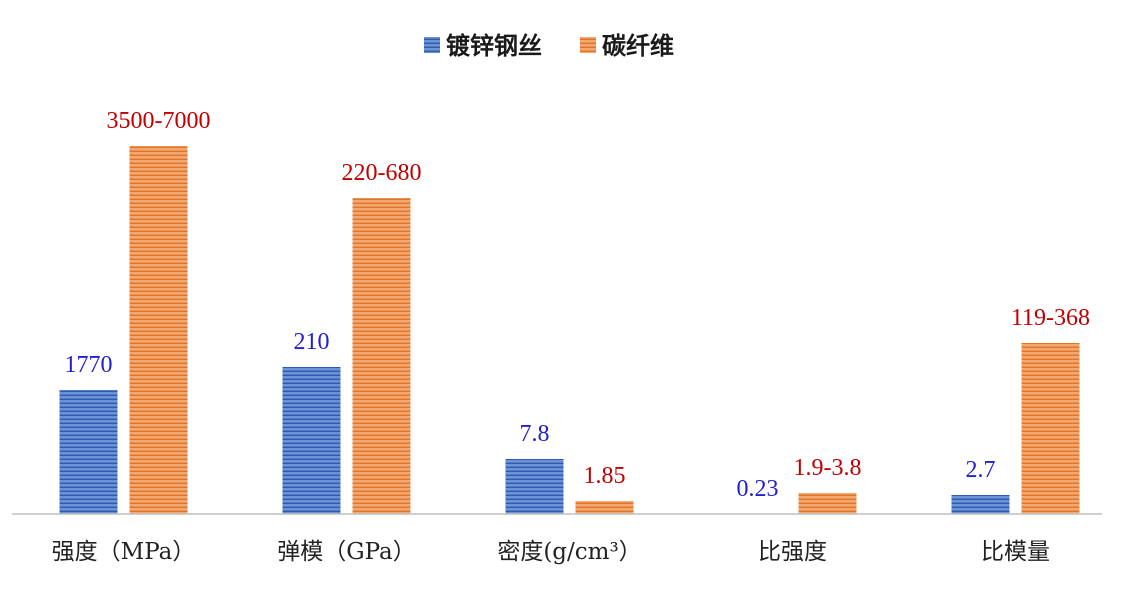 The width and height of the screenshot is (1131, 610). I want to click on legend-label-series-1: 镀锌钢丝, so click(494, 46).